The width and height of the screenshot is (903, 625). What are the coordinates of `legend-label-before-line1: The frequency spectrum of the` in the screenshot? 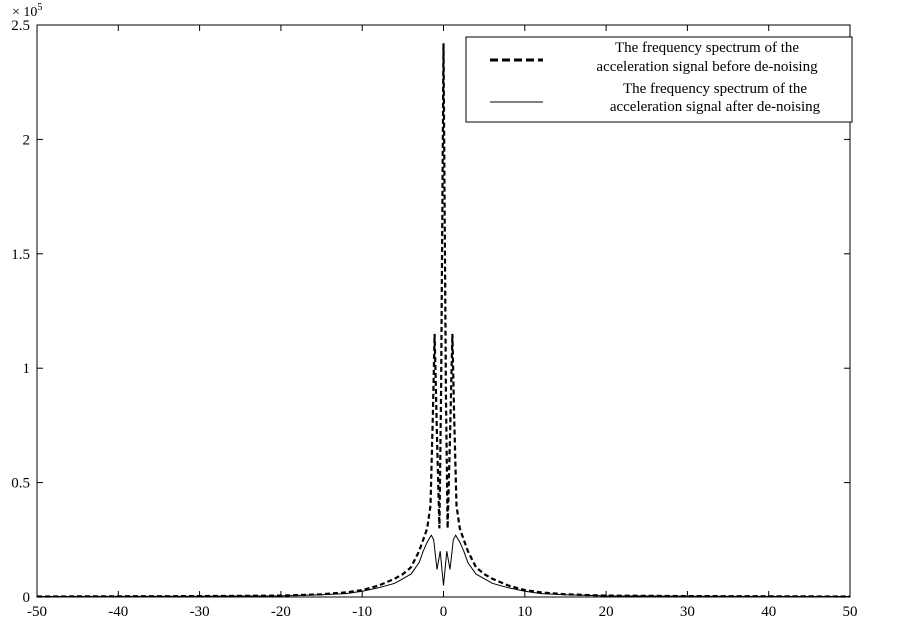 It's located at (707, 48).